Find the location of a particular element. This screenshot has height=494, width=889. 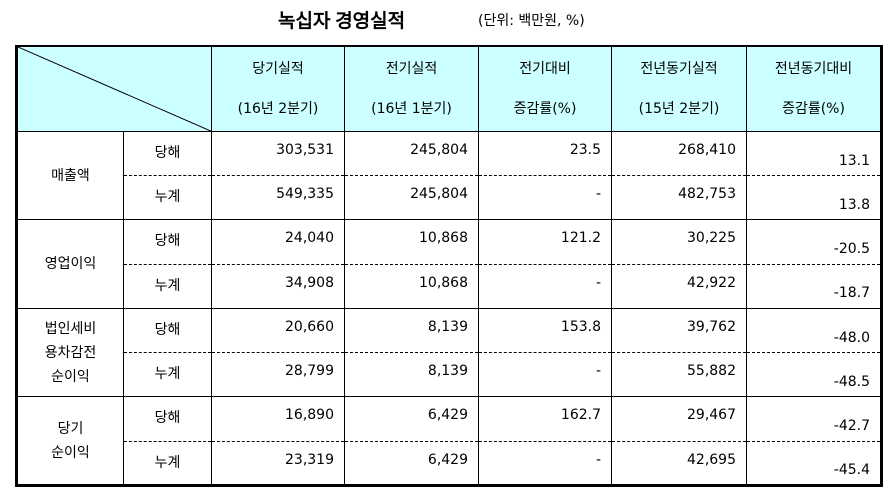

header-line: 전기실적 is located at coordinates (411, 69).